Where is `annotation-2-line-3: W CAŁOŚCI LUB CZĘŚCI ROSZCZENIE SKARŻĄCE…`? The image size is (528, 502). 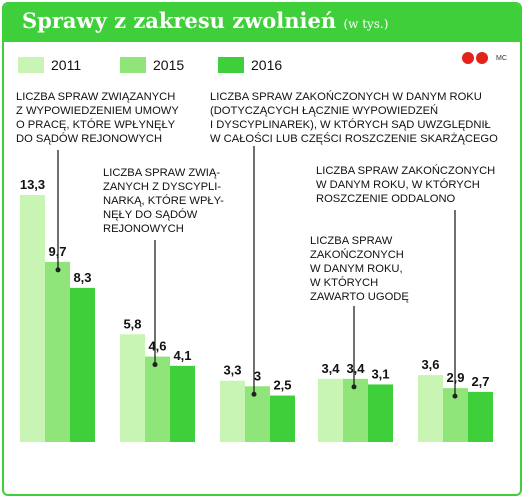
annotation-2-line-3: W CAŁOŚCI LUB CZĘŚCI ROSZCZENIE SKARŻĄCE… is located at coordinates (354, 139).